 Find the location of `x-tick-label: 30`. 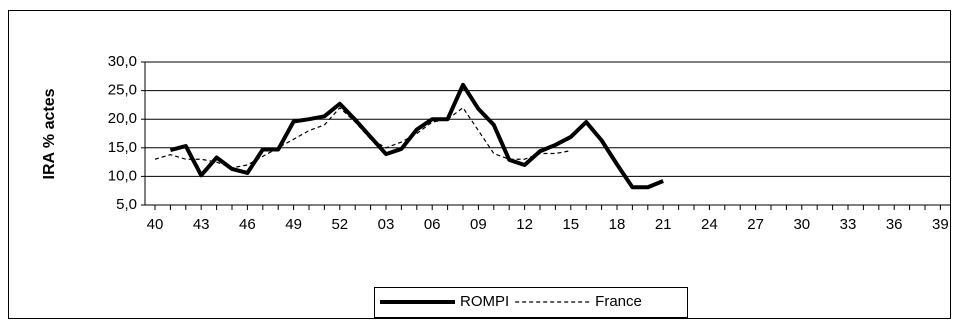

x-tick-label: 30 is located at coordinates (801, 224).